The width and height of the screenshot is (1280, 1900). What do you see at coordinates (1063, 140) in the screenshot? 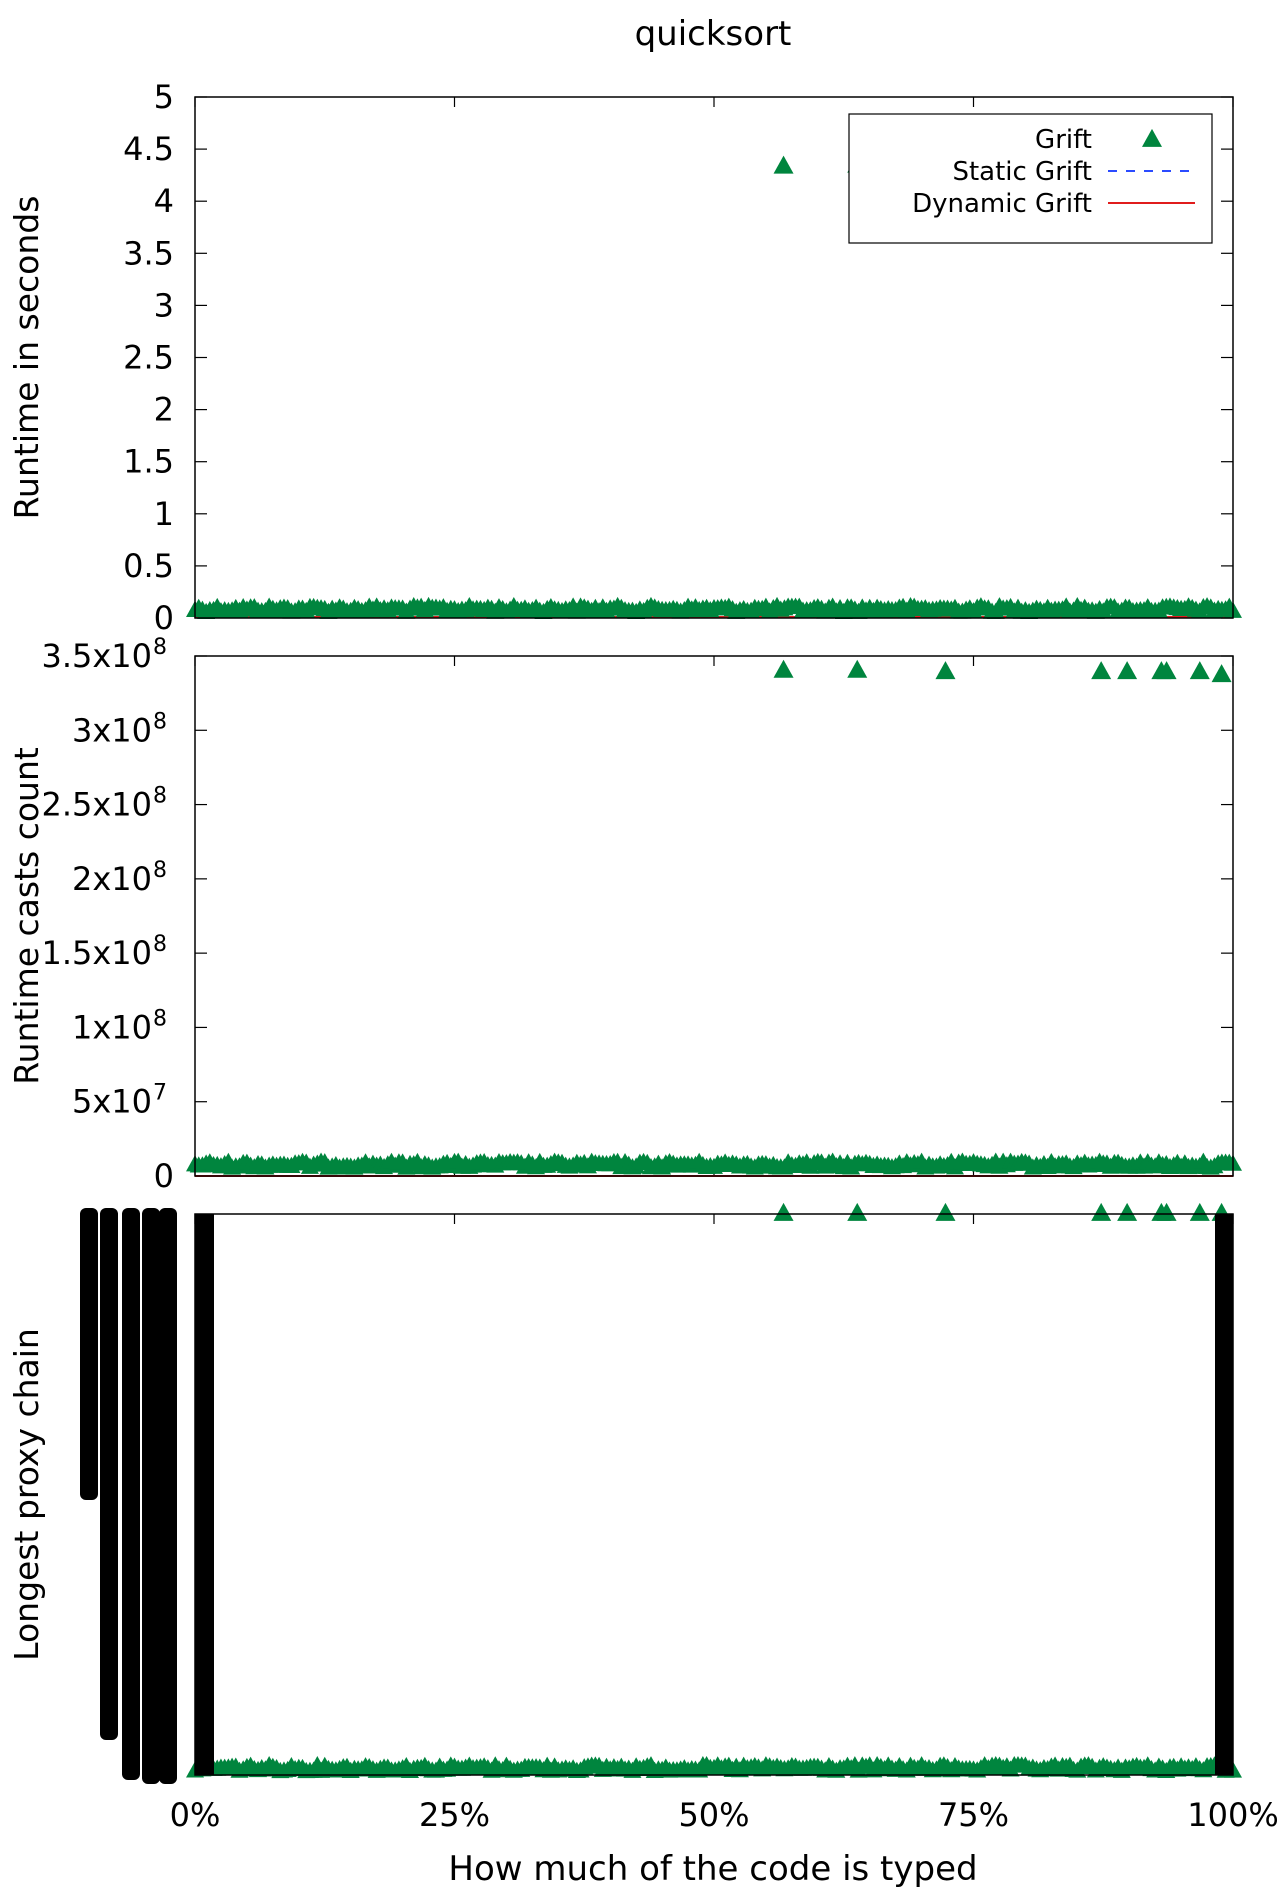
I see `legend-label: Grift` at bounding box center [1063, 140].